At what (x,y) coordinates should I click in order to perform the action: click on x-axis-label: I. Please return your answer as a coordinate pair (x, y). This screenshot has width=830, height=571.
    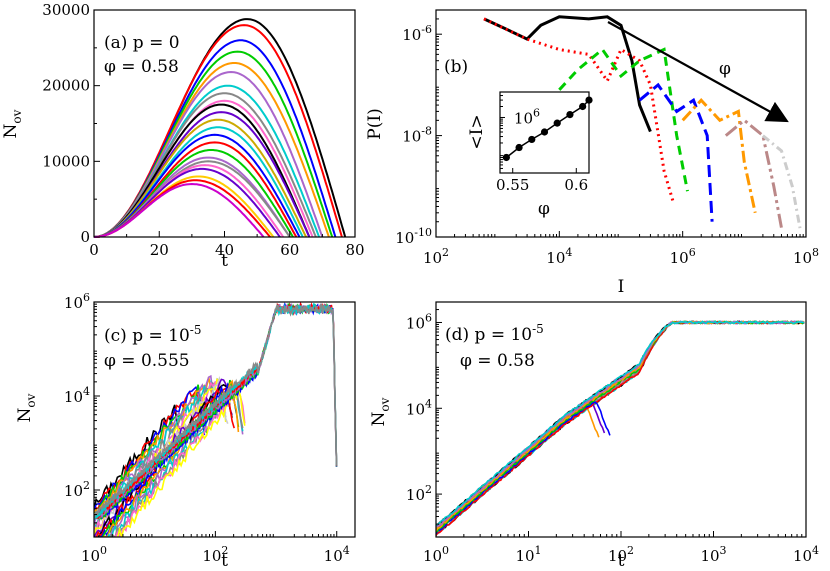
    Looking at the image, I should click on (621, 287).